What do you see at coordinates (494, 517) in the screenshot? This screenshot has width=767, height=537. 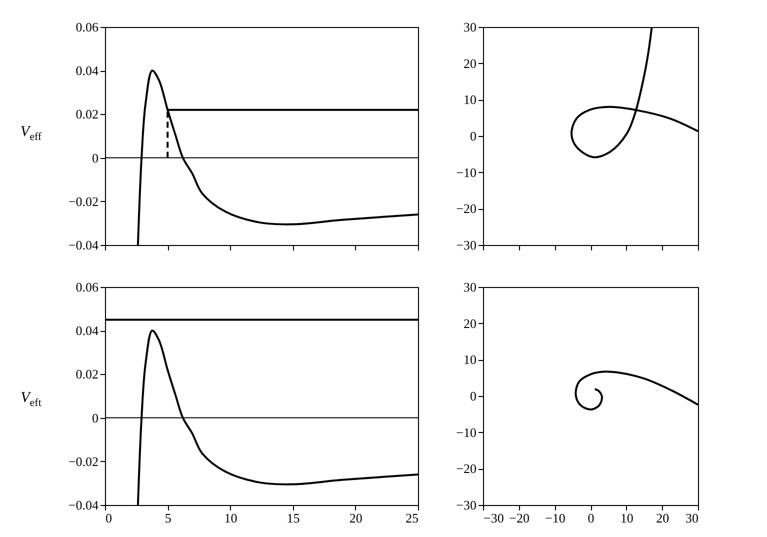 I see `x-tick-label: −30` at bounding box center [494, 517].